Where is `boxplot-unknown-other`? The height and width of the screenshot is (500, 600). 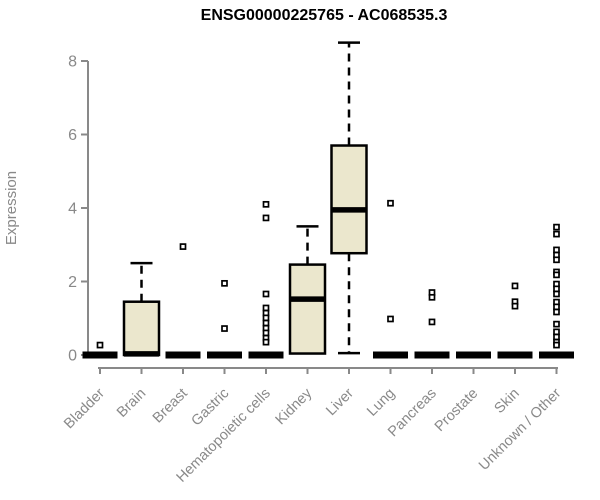 boxplot-unknown-other is located at coordinates (556, 291).